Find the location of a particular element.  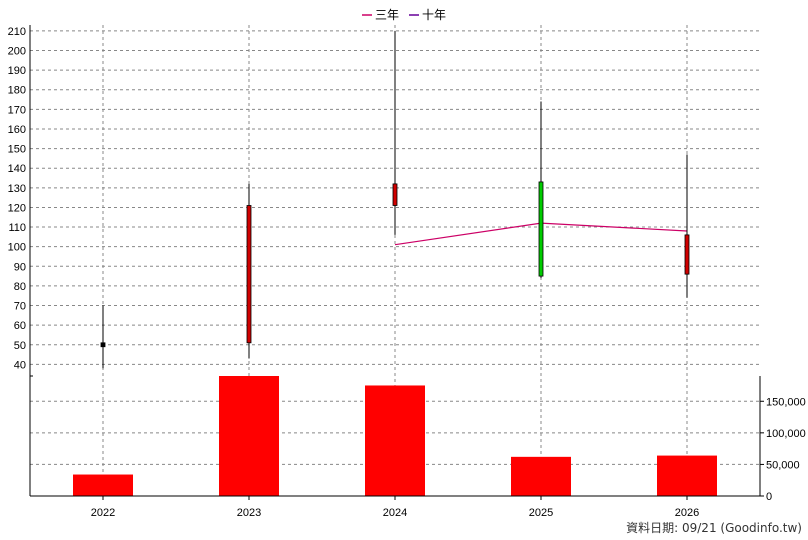

price-tick-label: 70 is located at coordinates (20, 307).